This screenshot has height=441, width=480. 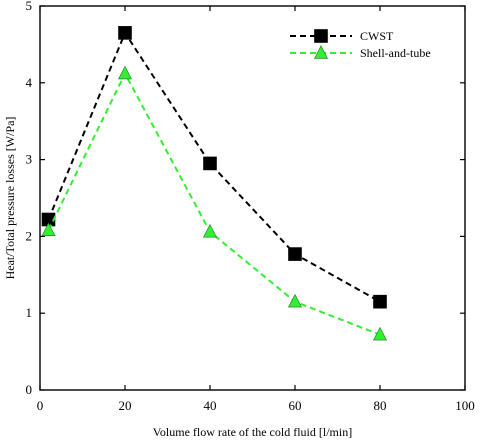 I want to click on legend-label: CWST, so click(x=377, y=36).